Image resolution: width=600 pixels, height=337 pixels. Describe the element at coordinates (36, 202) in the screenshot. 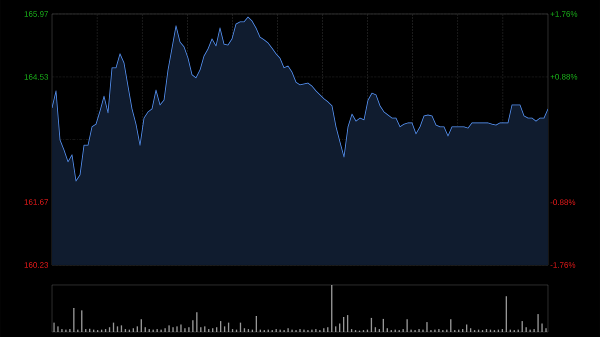

I see `y-tick-label: 161.67` at that location.